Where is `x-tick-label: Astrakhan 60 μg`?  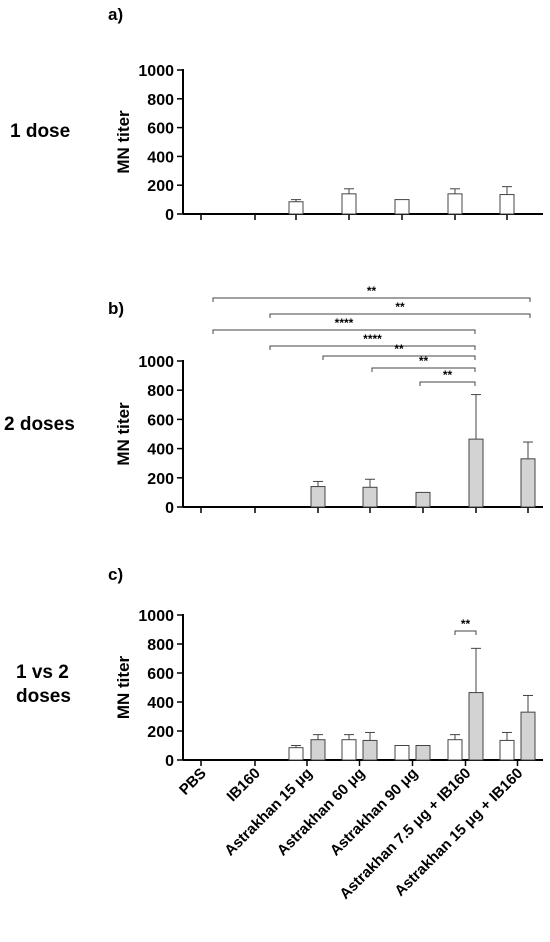 x-tick-label: Astrakhan 60 μg is located at coordinates (321, 812).